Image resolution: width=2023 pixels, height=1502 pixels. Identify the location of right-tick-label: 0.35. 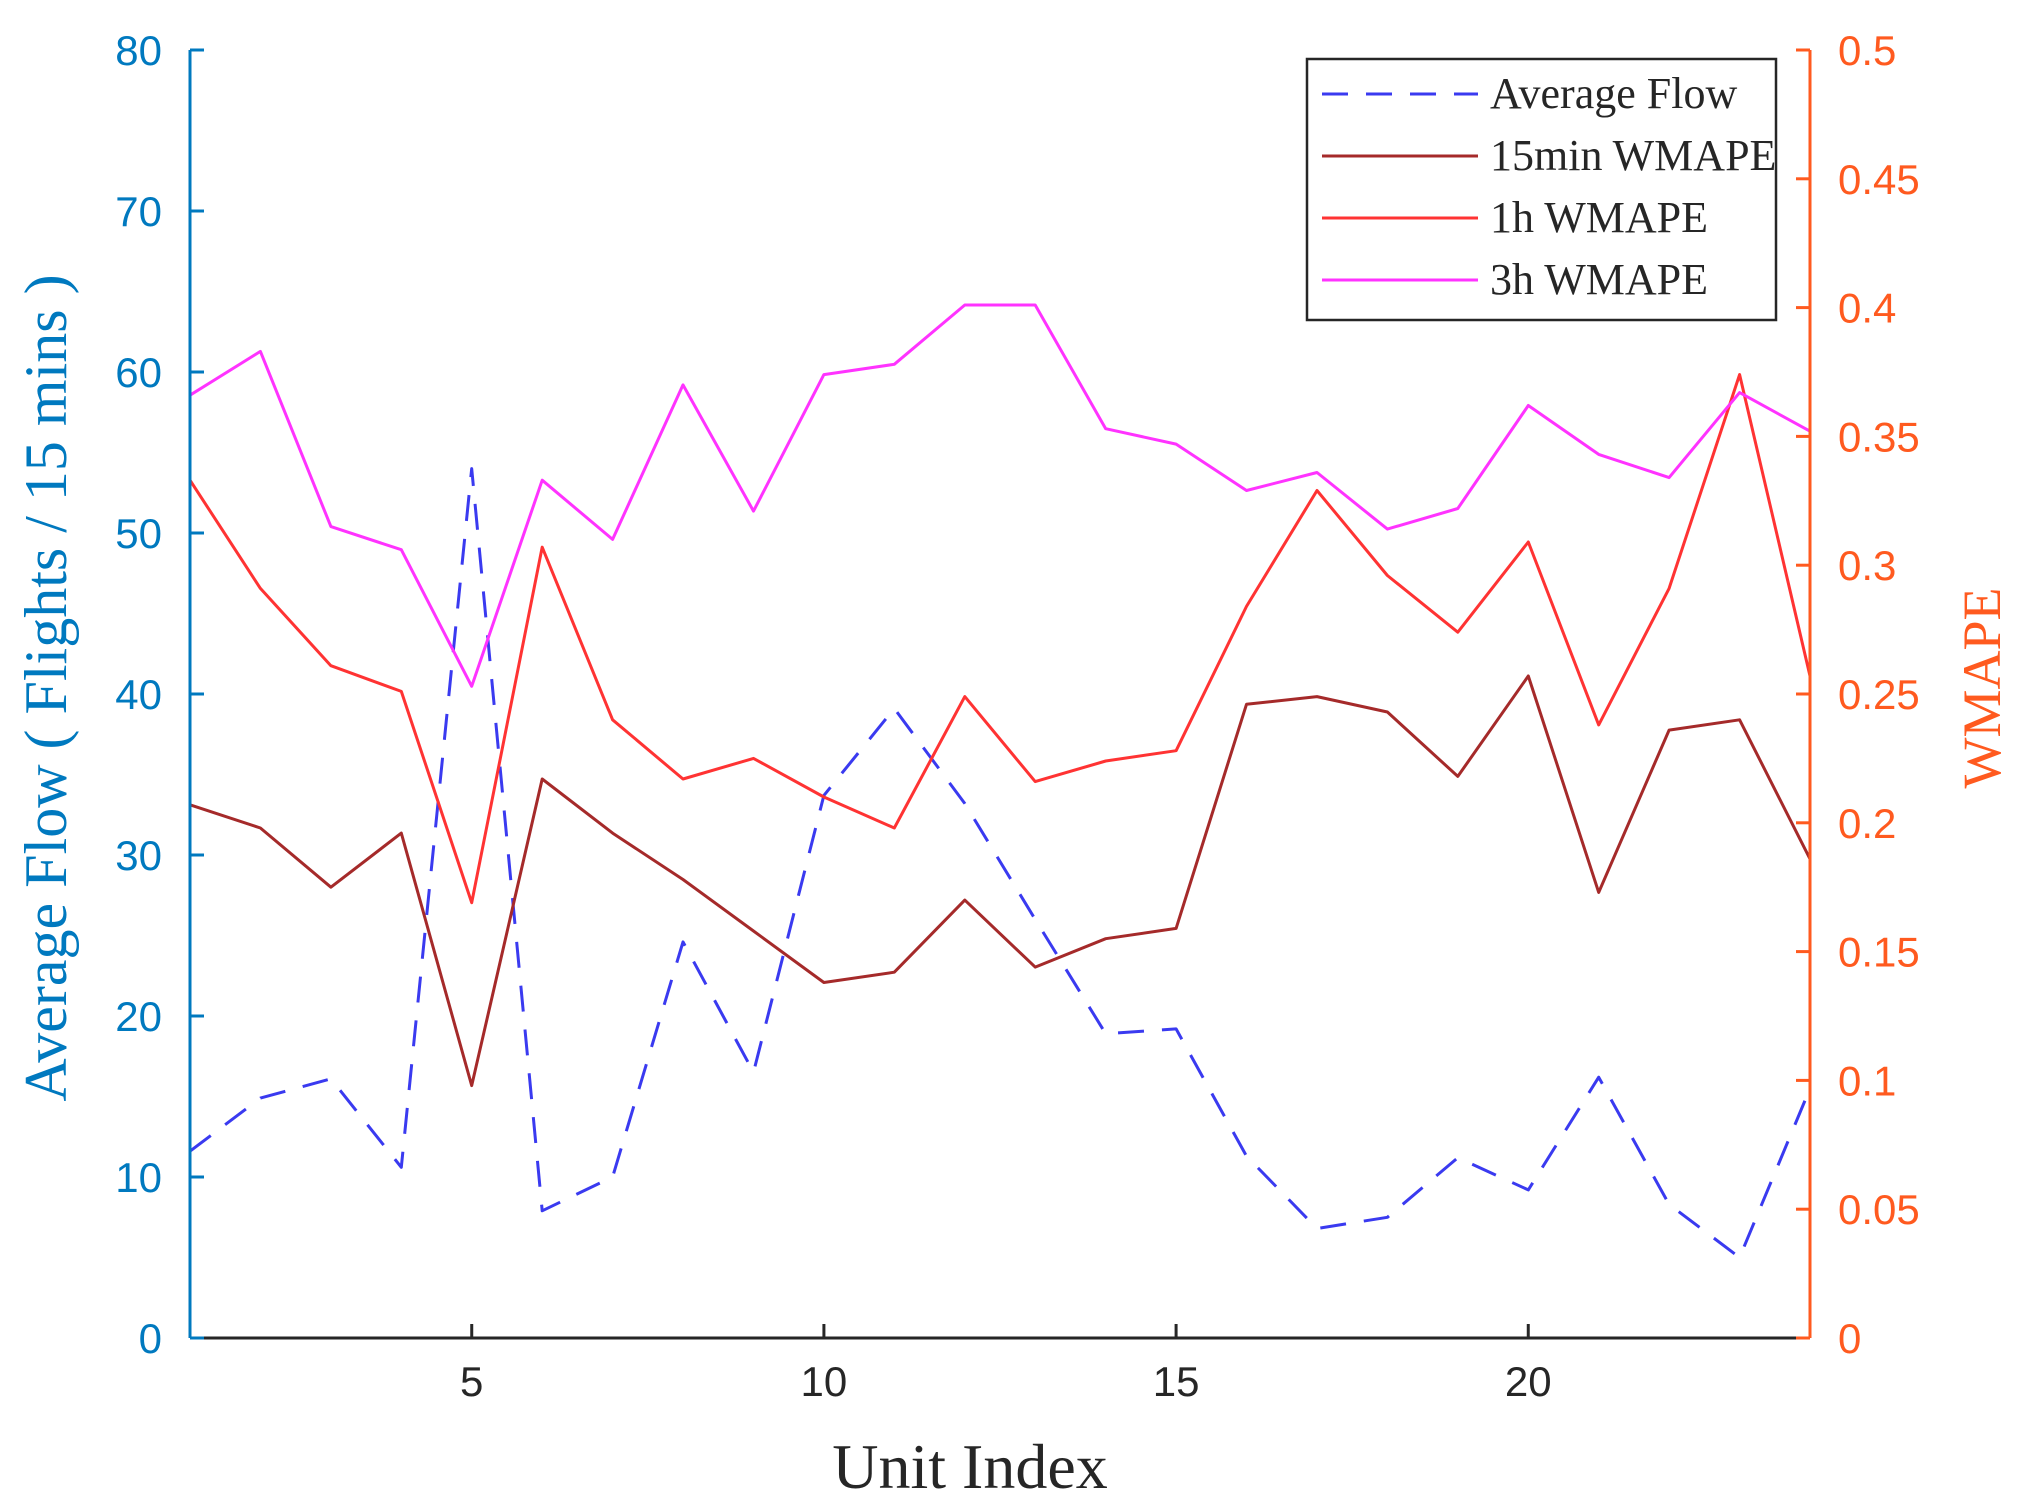
(1879, 436).